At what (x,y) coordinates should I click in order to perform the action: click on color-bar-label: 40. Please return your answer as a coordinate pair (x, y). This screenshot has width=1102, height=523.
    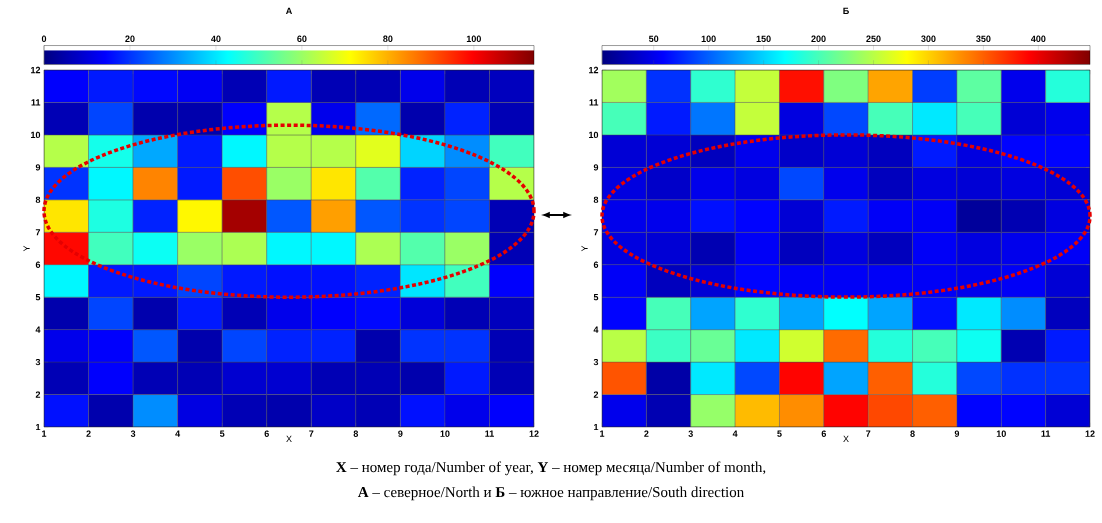
    Looking at the image, I should click on (216, 39).